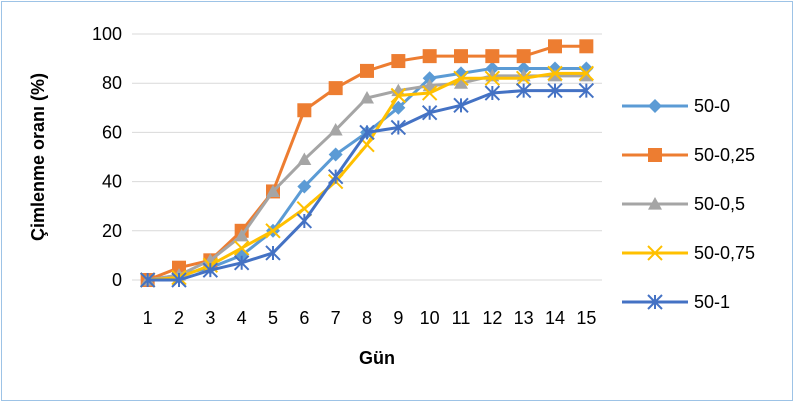  Describe the element at coordinates (398, 318) in the screenshot. I see `x-tick-label: 9` at that location.